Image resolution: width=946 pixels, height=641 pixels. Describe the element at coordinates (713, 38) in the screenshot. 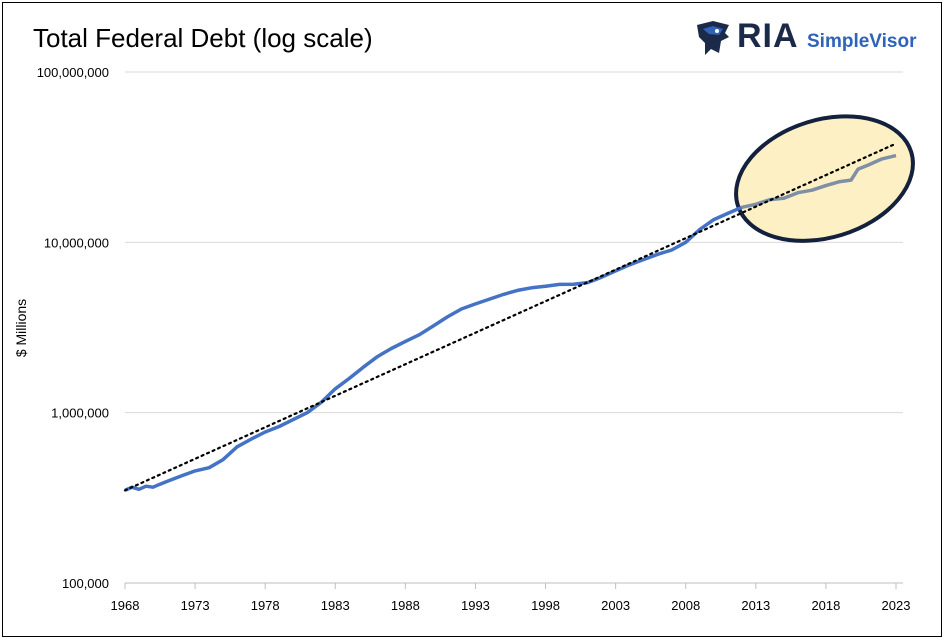

I see `eagle-head-icon` at that location.